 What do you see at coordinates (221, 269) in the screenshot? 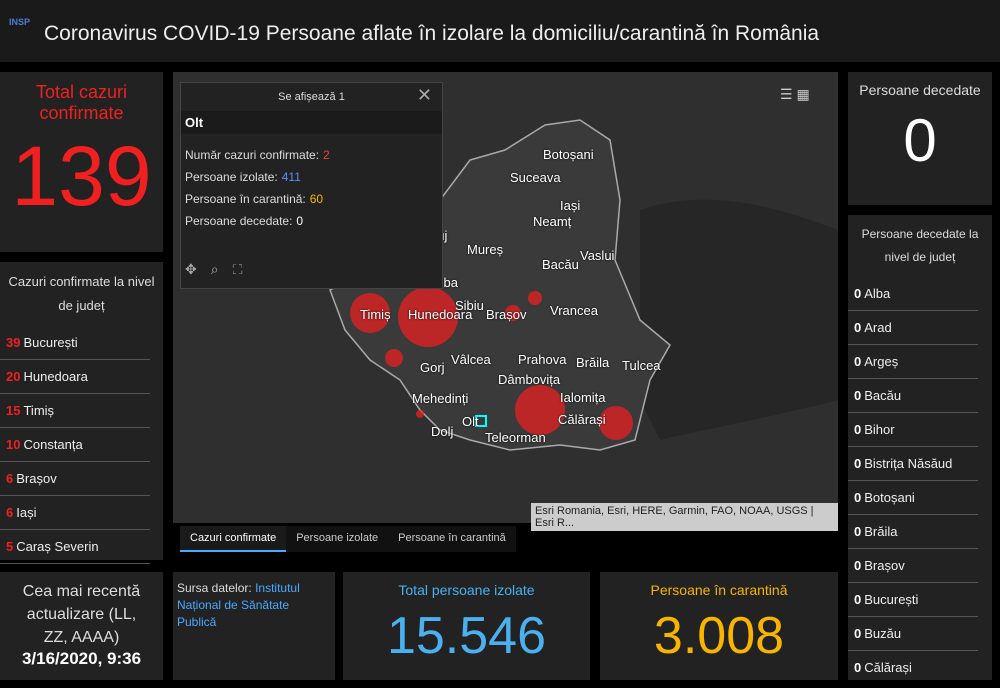
I see `popup-actions: ✥⌕⛶` at bounding box center [221, 269].